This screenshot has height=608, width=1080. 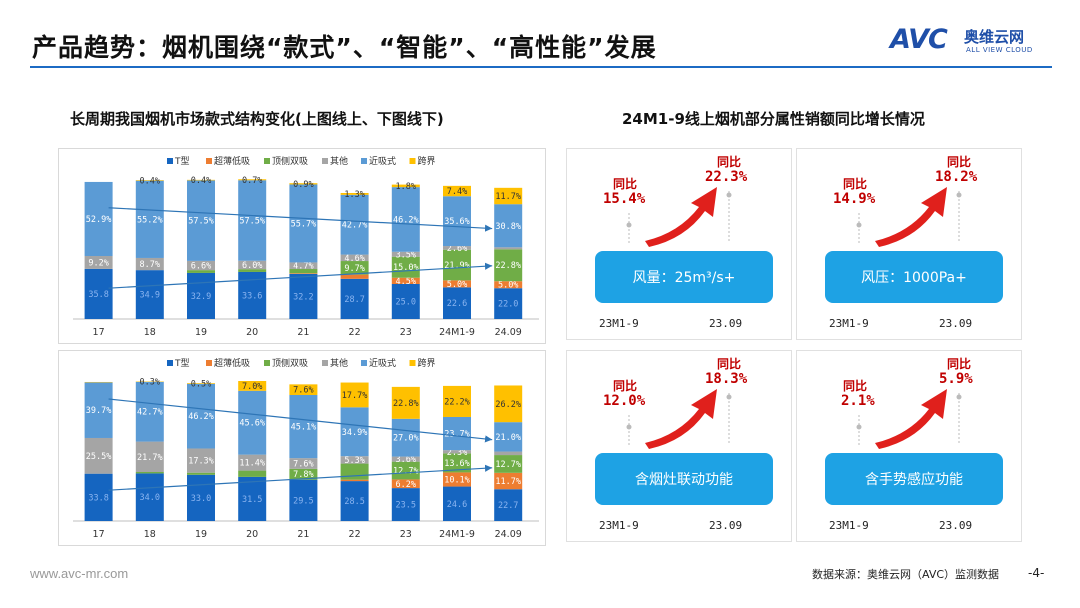 What do you see at coordinates (406, 268) in the screenshot?
I see `data-label: 15.0%` at bounding box center [406, 268].